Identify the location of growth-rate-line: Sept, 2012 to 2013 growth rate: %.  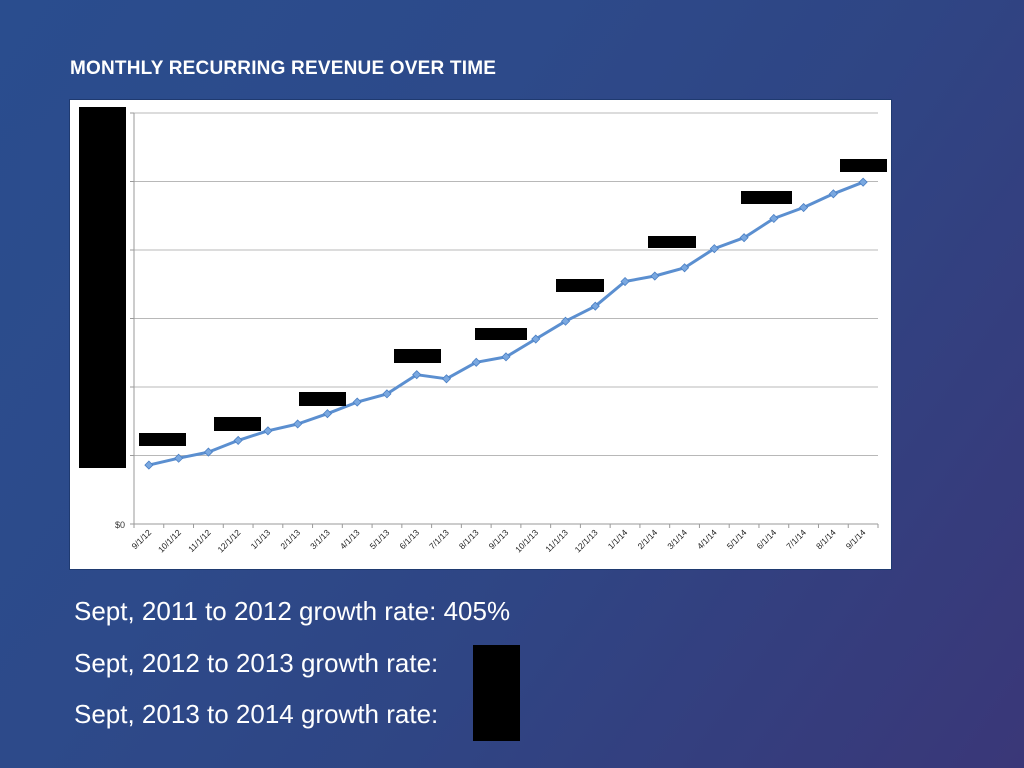
(295, 663).